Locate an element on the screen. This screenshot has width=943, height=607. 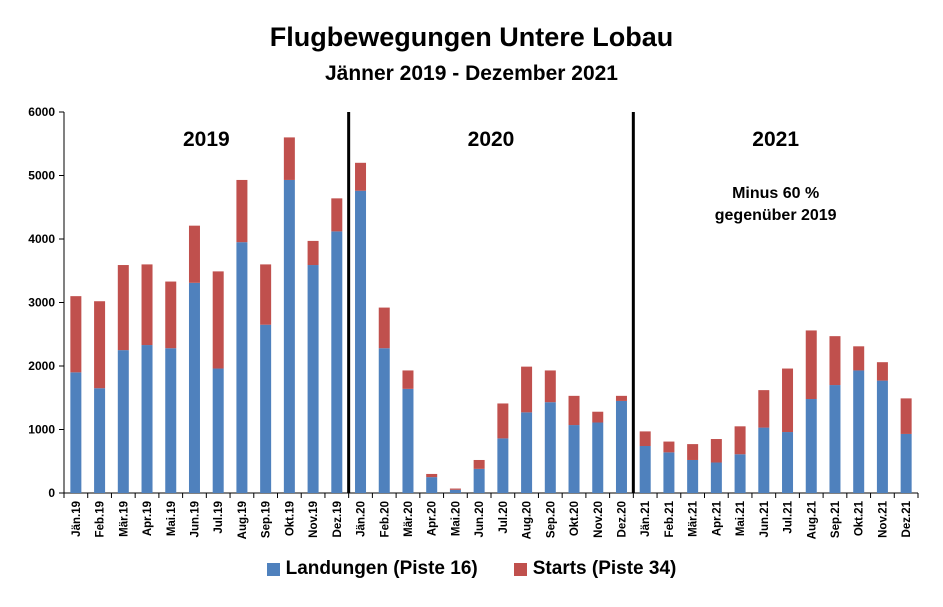
legend-item-landungen: Landungen (Piste 16) is located at coordinates (372, 569).